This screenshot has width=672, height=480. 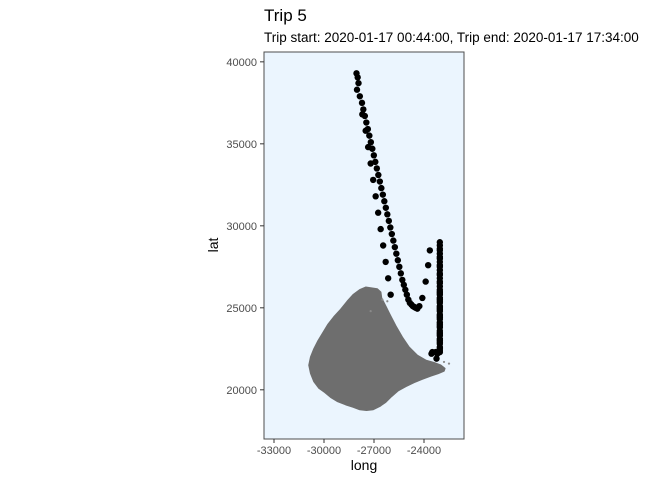 I want to click on y-tick-label: 40000, so click(x=241, y=63).